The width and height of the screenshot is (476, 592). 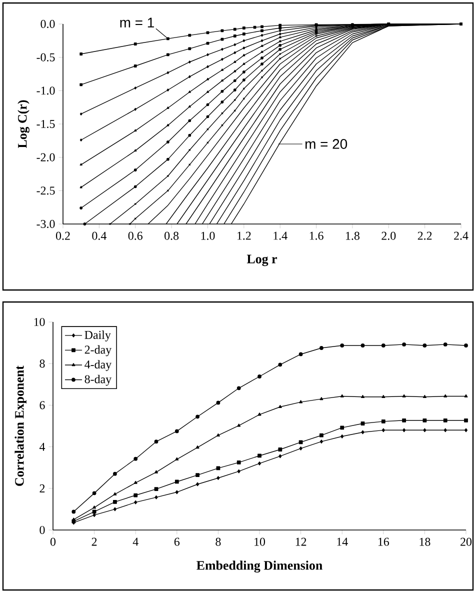 I want to click on x-tick-label: 8, so click(x=218, y=542).